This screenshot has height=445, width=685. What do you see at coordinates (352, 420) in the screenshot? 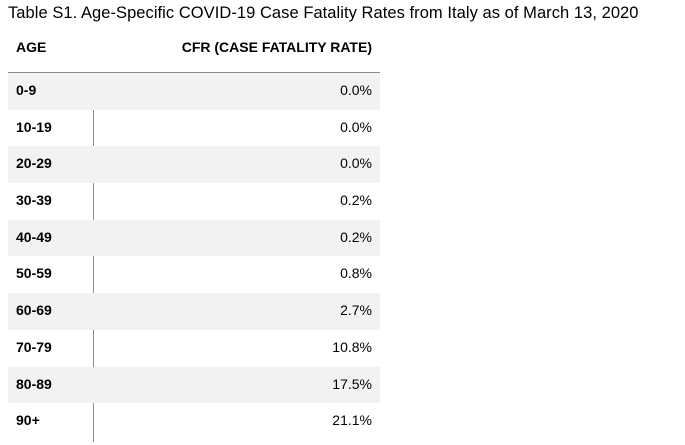
I see `row-cfr: 21.1%` at bounding box center [352, 420].